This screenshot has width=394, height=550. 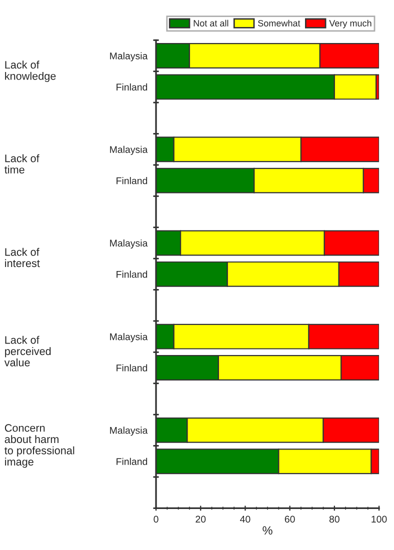 What do you see at coordinates (245, 519) in the screenshot?
I see `x-tick-label: 40` at bounding box center [245, 519].